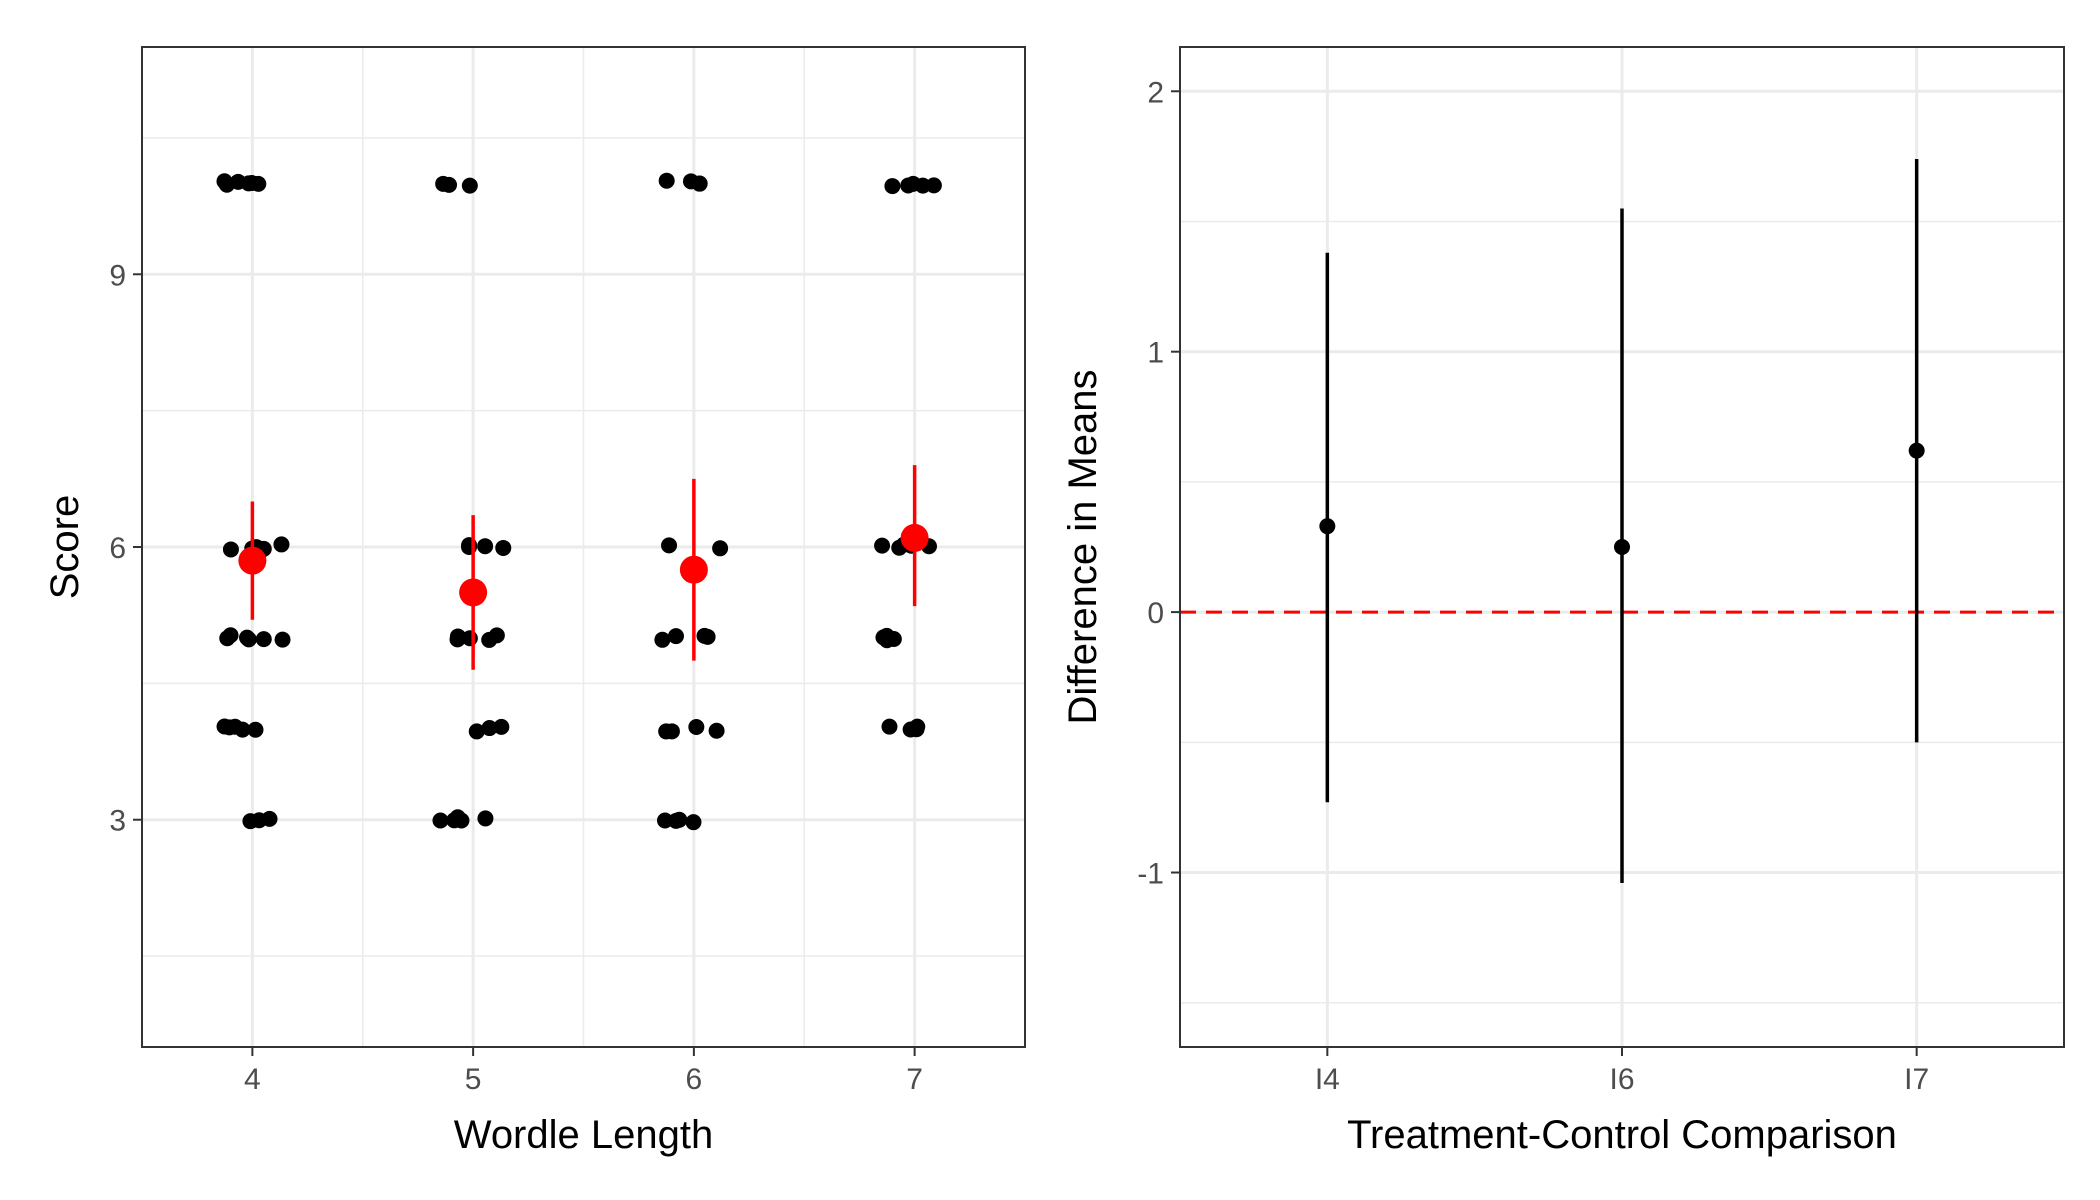 This screenshot has width=2100, height=1200. Describe the element at coordinates (1622, 1135) in the screenshot. I see `right-x-axis-title: Treatment-Control Comparison` at that location.